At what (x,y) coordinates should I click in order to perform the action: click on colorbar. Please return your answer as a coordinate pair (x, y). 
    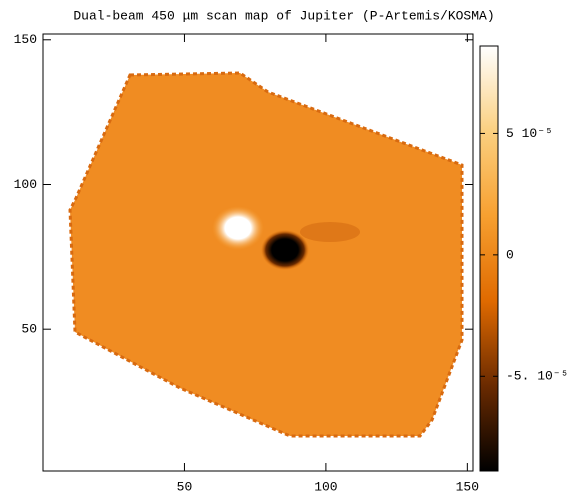
    Looking at the image, I should click on (489, 258).